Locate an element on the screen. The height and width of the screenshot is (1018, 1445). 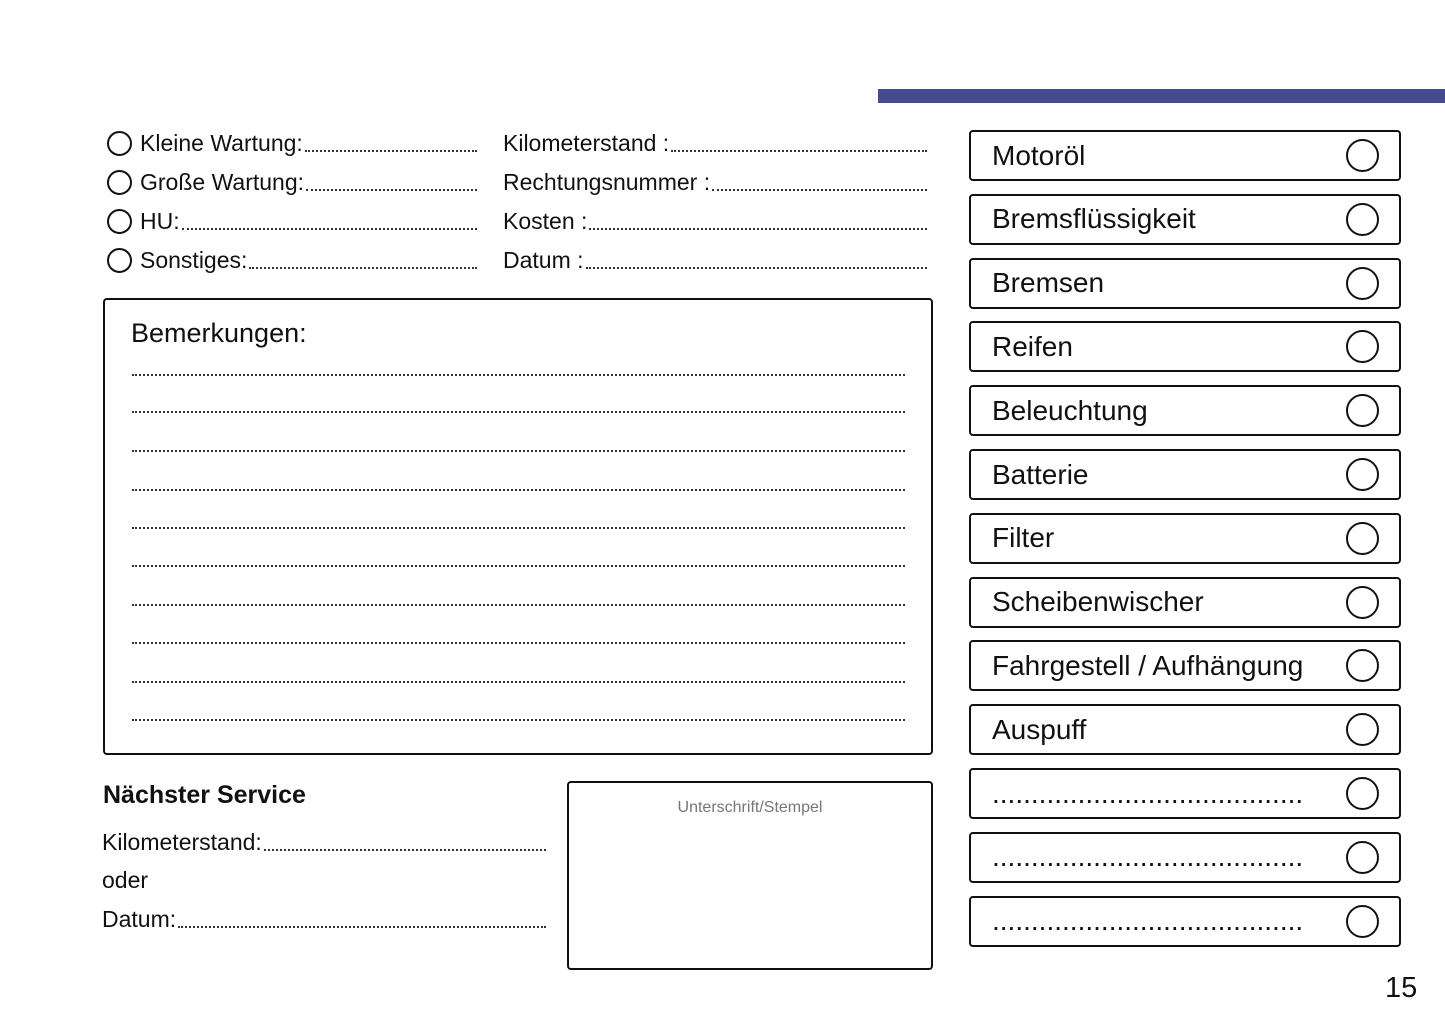
next-date-label: Datum: is located at coordinates (139, 919).